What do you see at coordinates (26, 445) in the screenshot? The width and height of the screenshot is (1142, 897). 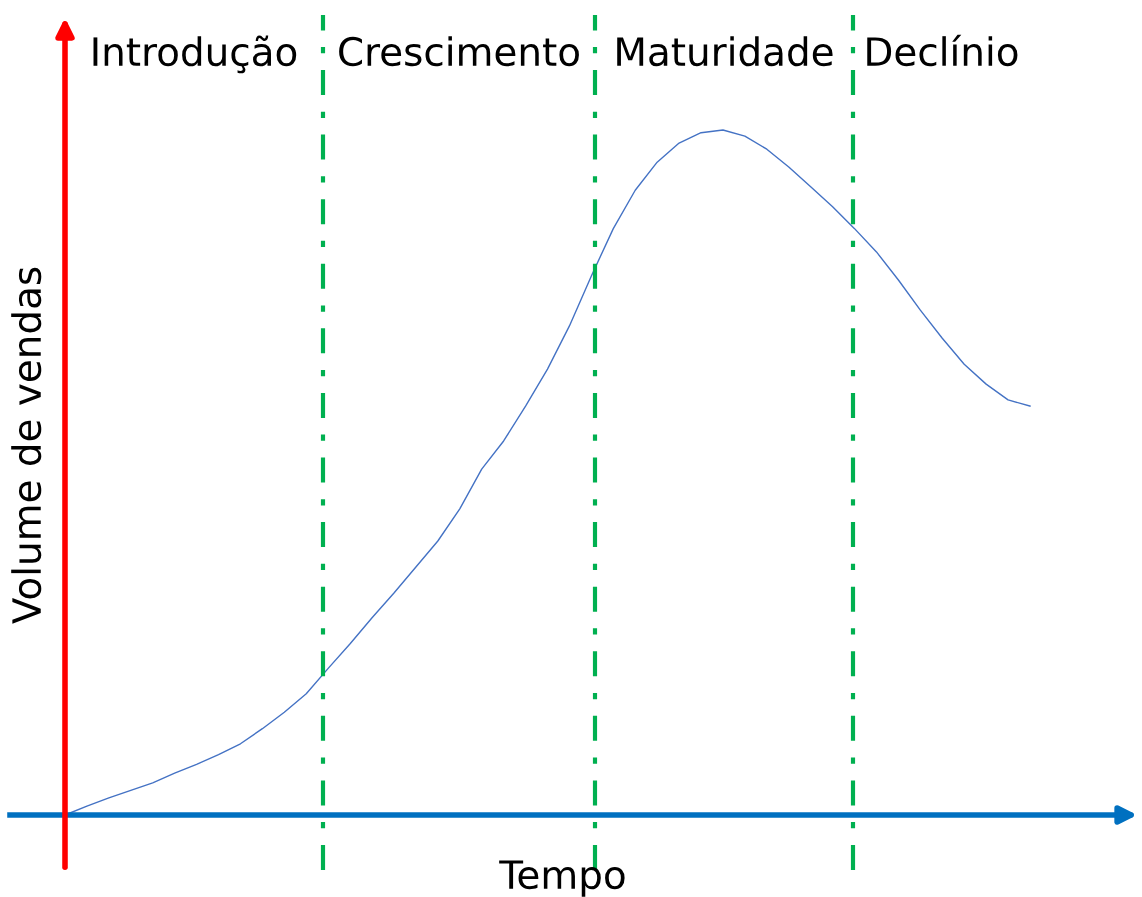 I see `y-axis-title: Volume de vendas` at bounding box center [26, 445].